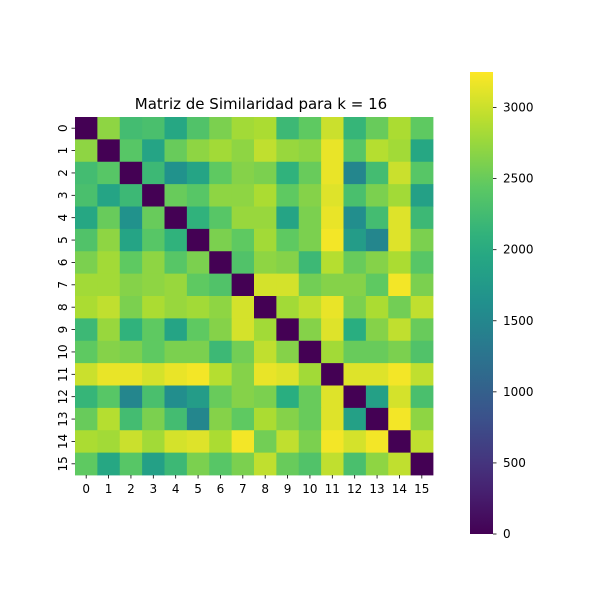  What do you see at coordinates (63, 173) in the screenshot?
I see `y-tick-label: 2` at bounding box center [63, 173].